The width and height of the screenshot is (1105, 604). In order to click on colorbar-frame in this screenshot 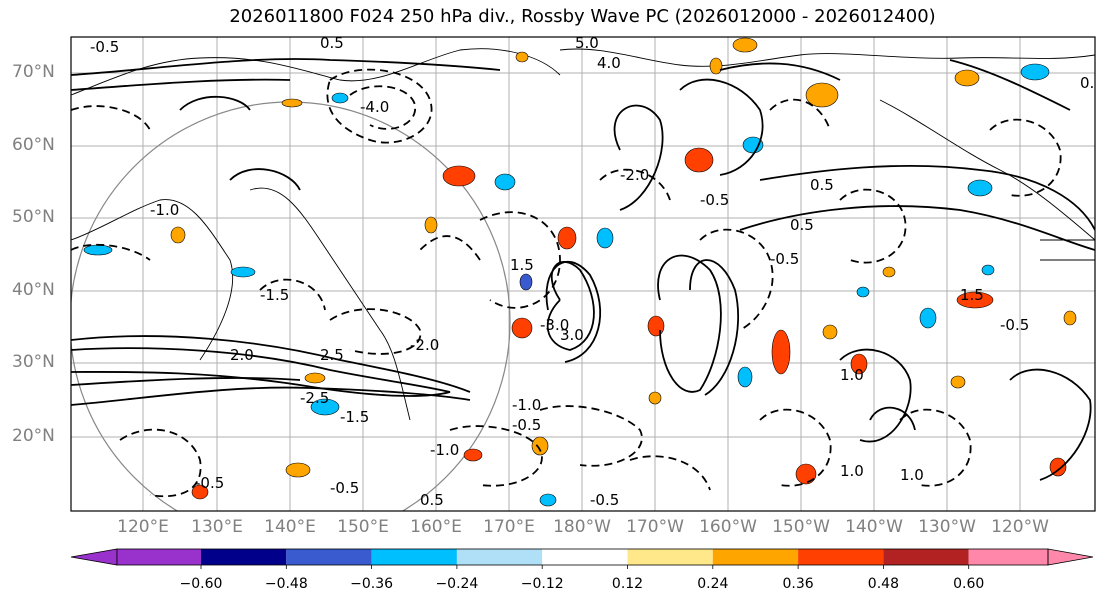, I will do `click(582, 557)`.